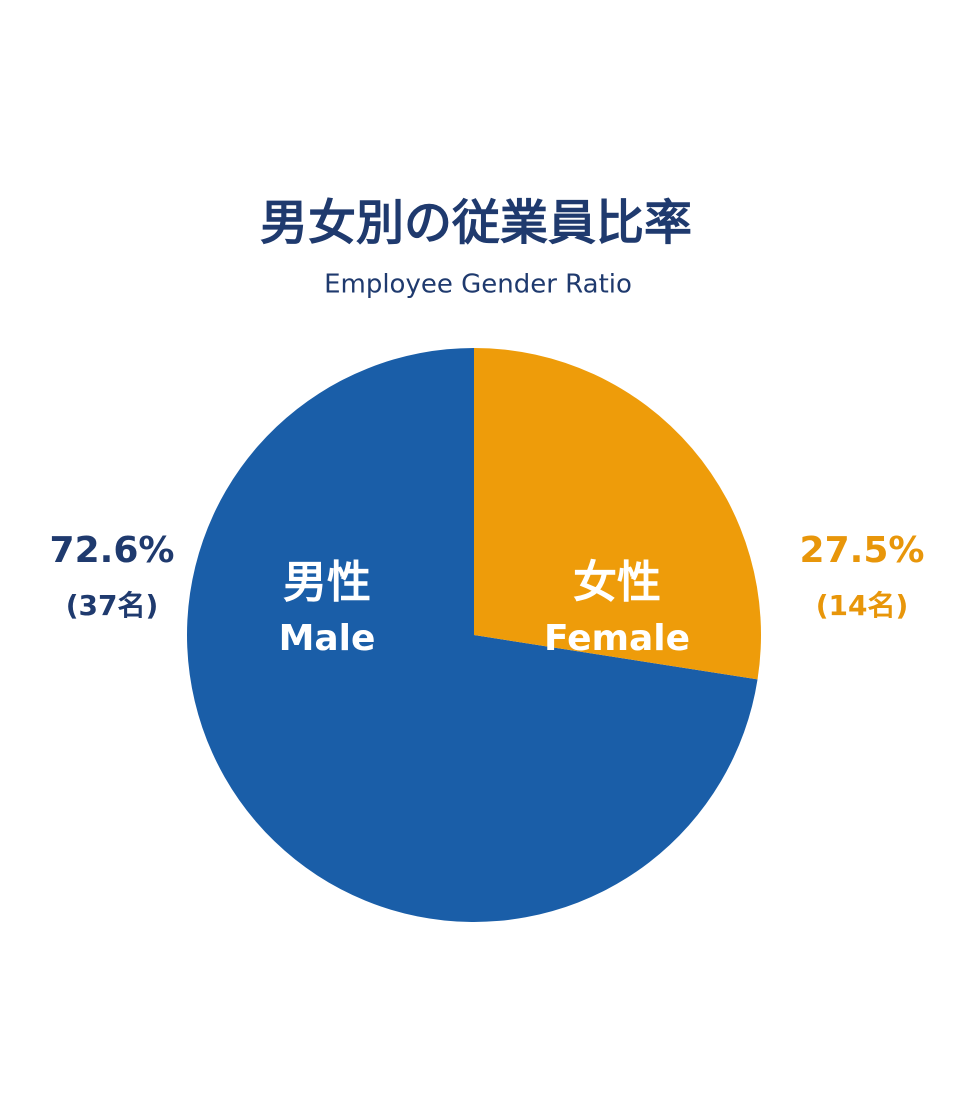 Image resolution: width=976 pixels, height=1094 pixels. I want to click on value-label: 27.5%, so click(862, 550).